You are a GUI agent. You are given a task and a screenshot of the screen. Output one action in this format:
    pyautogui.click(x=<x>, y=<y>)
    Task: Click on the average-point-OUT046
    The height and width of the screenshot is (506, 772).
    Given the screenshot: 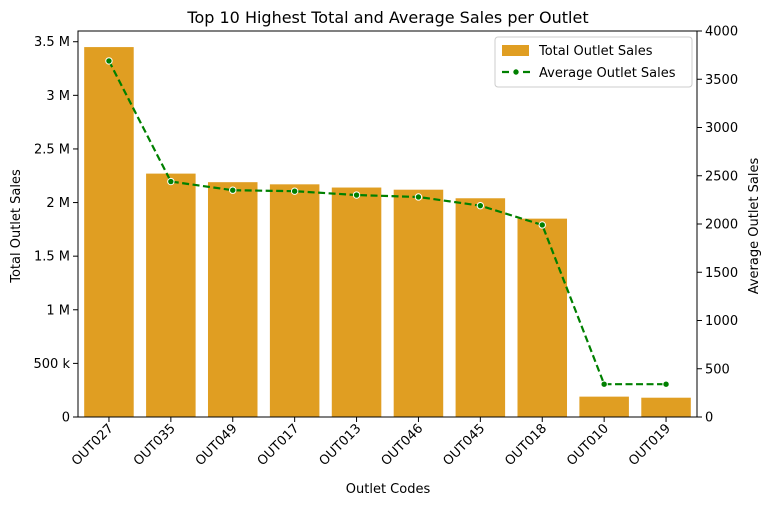 What is the action you would take?
    pyautogui.click(x=418, y=197)
    